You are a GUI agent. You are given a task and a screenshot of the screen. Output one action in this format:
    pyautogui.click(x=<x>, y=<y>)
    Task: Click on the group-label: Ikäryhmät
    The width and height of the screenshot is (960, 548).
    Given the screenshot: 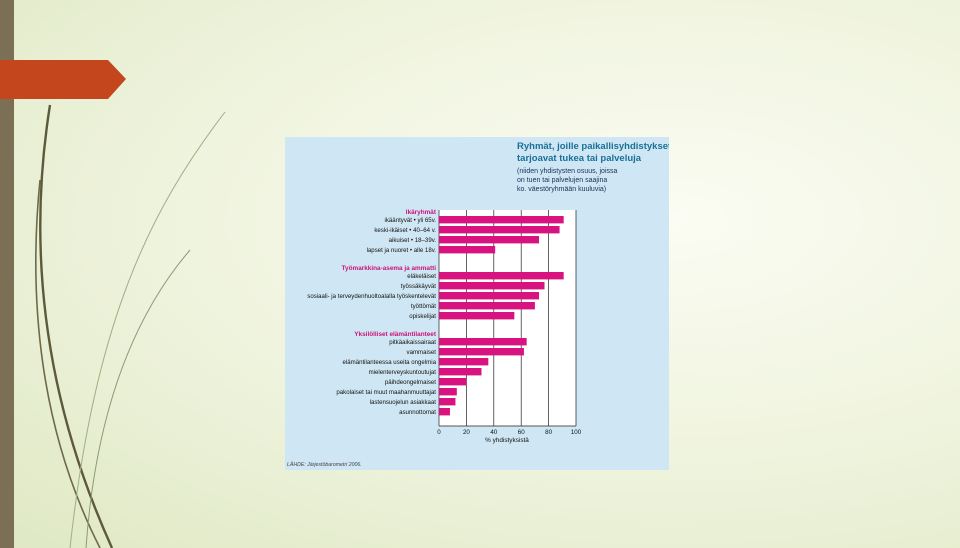 What is the action you would take?
    pyautogui.click(x=421, y=212)
    